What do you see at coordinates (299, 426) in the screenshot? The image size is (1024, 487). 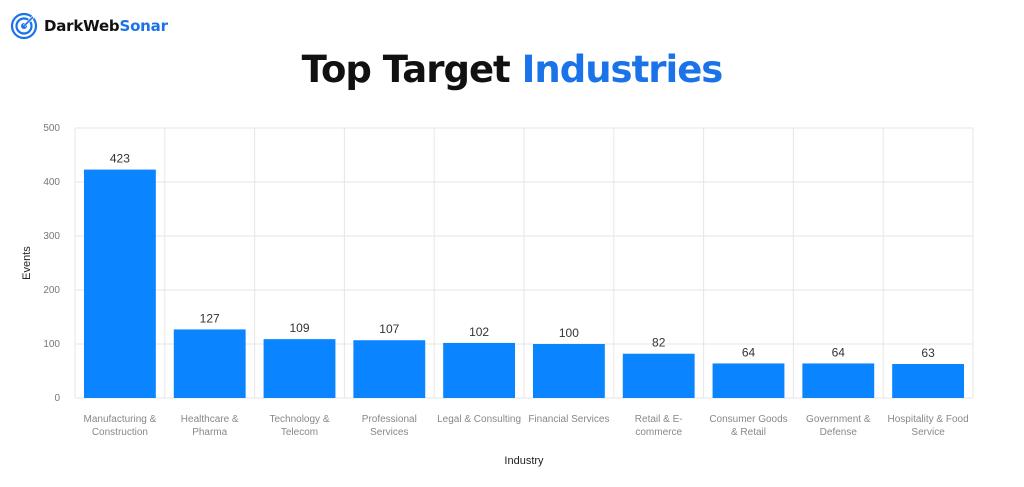 I see `category-label: Technology & Telecom` at bounding box center [299, 426].